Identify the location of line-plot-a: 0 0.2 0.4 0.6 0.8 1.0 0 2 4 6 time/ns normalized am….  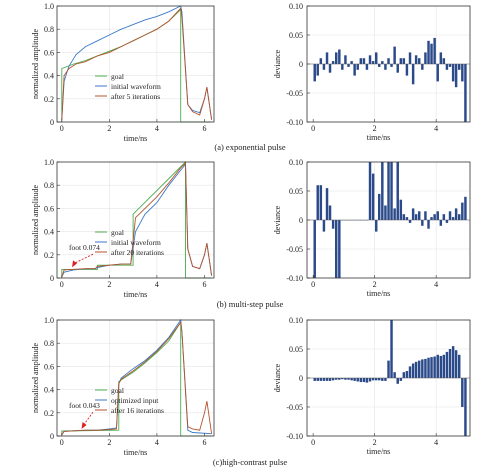
(123, 72).